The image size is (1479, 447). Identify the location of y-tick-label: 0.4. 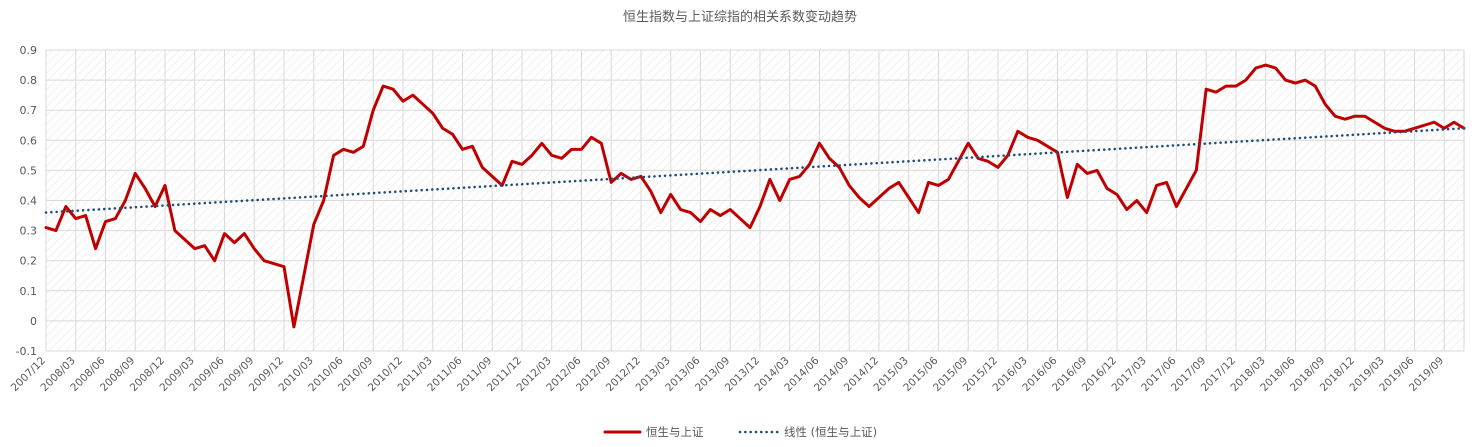
(29, 201).